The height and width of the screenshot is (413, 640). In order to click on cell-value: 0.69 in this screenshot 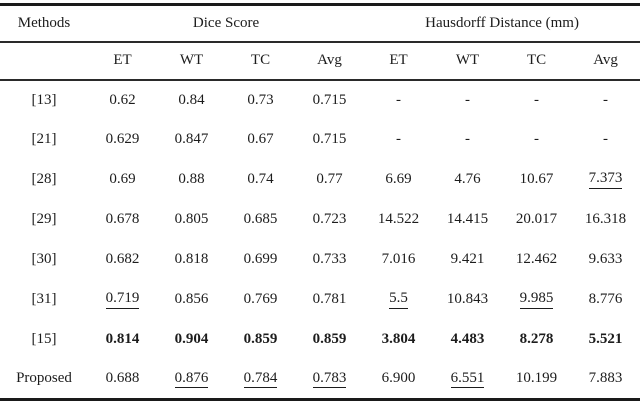, I will do `click(122, 179)`.